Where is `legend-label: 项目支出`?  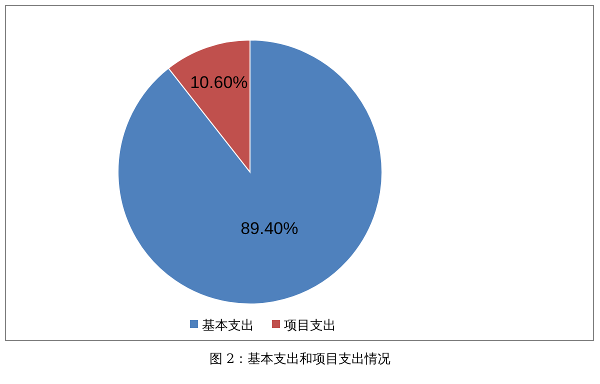
legend-label: 项目支出 is located at coordinates (310, 326).